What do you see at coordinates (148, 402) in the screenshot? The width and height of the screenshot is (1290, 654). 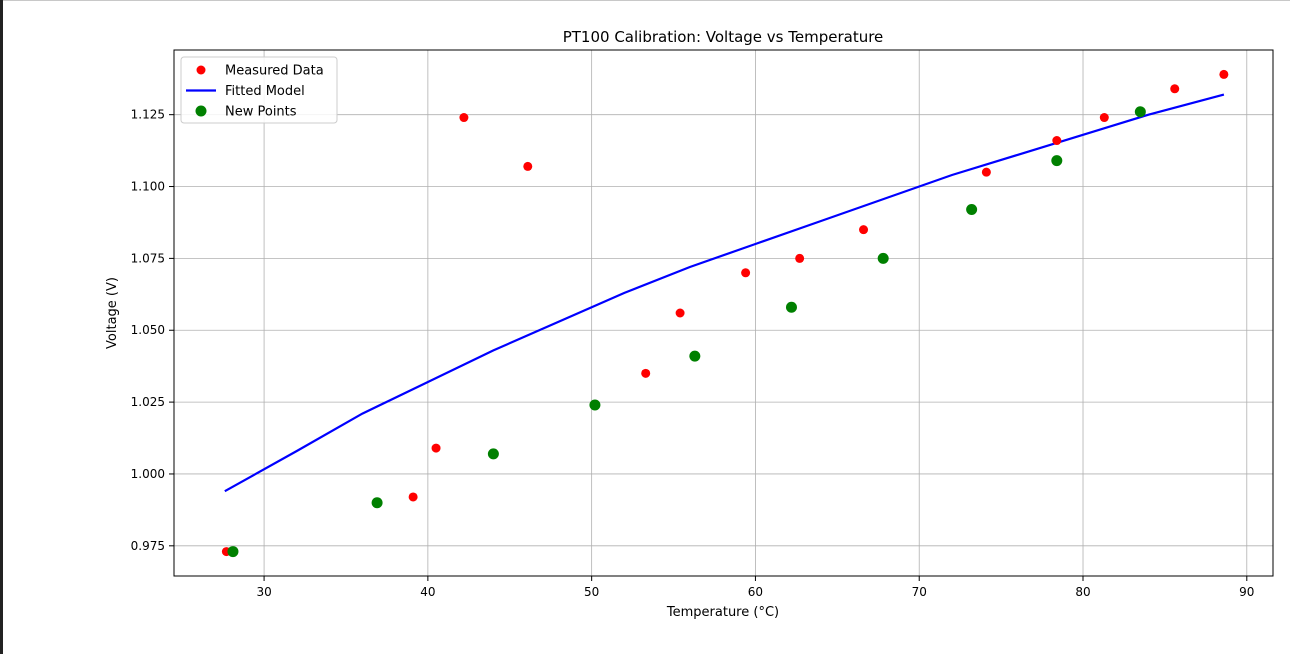 I see `y-tick-label: 1.025` at bounding box center [148, 402].